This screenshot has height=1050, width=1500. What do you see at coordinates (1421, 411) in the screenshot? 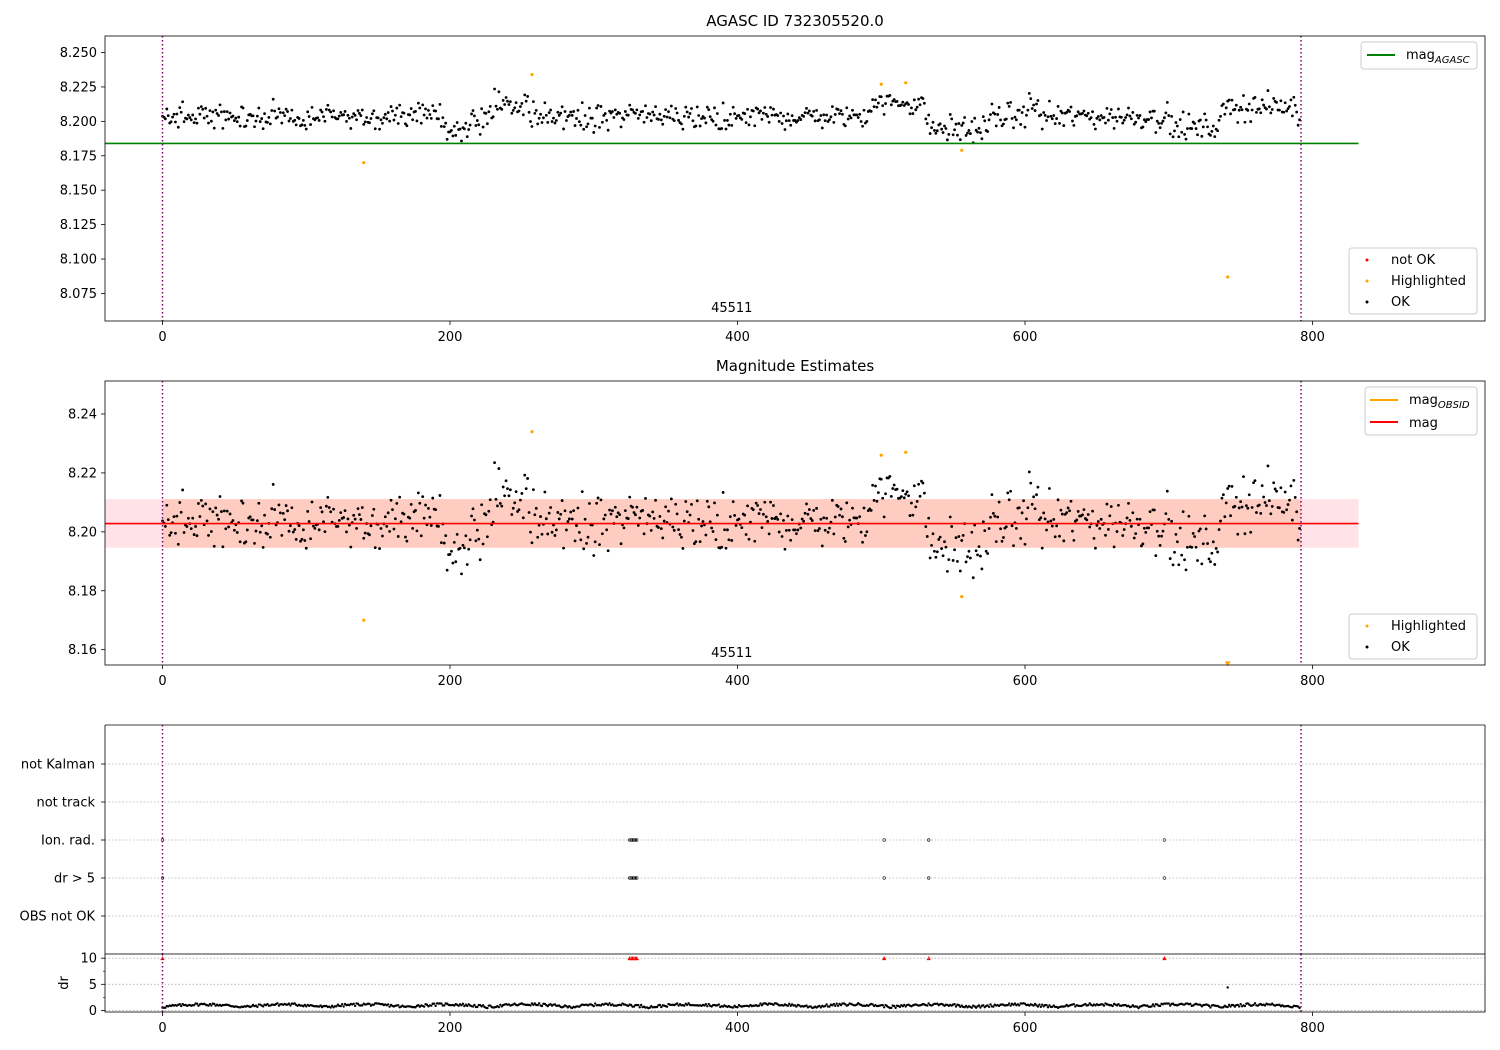
I see `magnitude-legend-top: magOBSID mag` at bounding box center [1421, 411].